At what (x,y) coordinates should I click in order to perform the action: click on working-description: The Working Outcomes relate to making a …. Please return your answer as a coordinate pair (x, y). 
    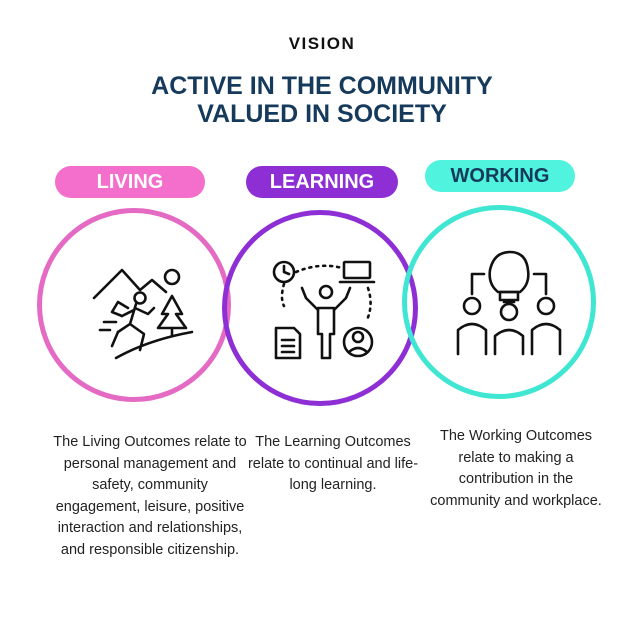
    Looking at the image, I should click on (516, 468).